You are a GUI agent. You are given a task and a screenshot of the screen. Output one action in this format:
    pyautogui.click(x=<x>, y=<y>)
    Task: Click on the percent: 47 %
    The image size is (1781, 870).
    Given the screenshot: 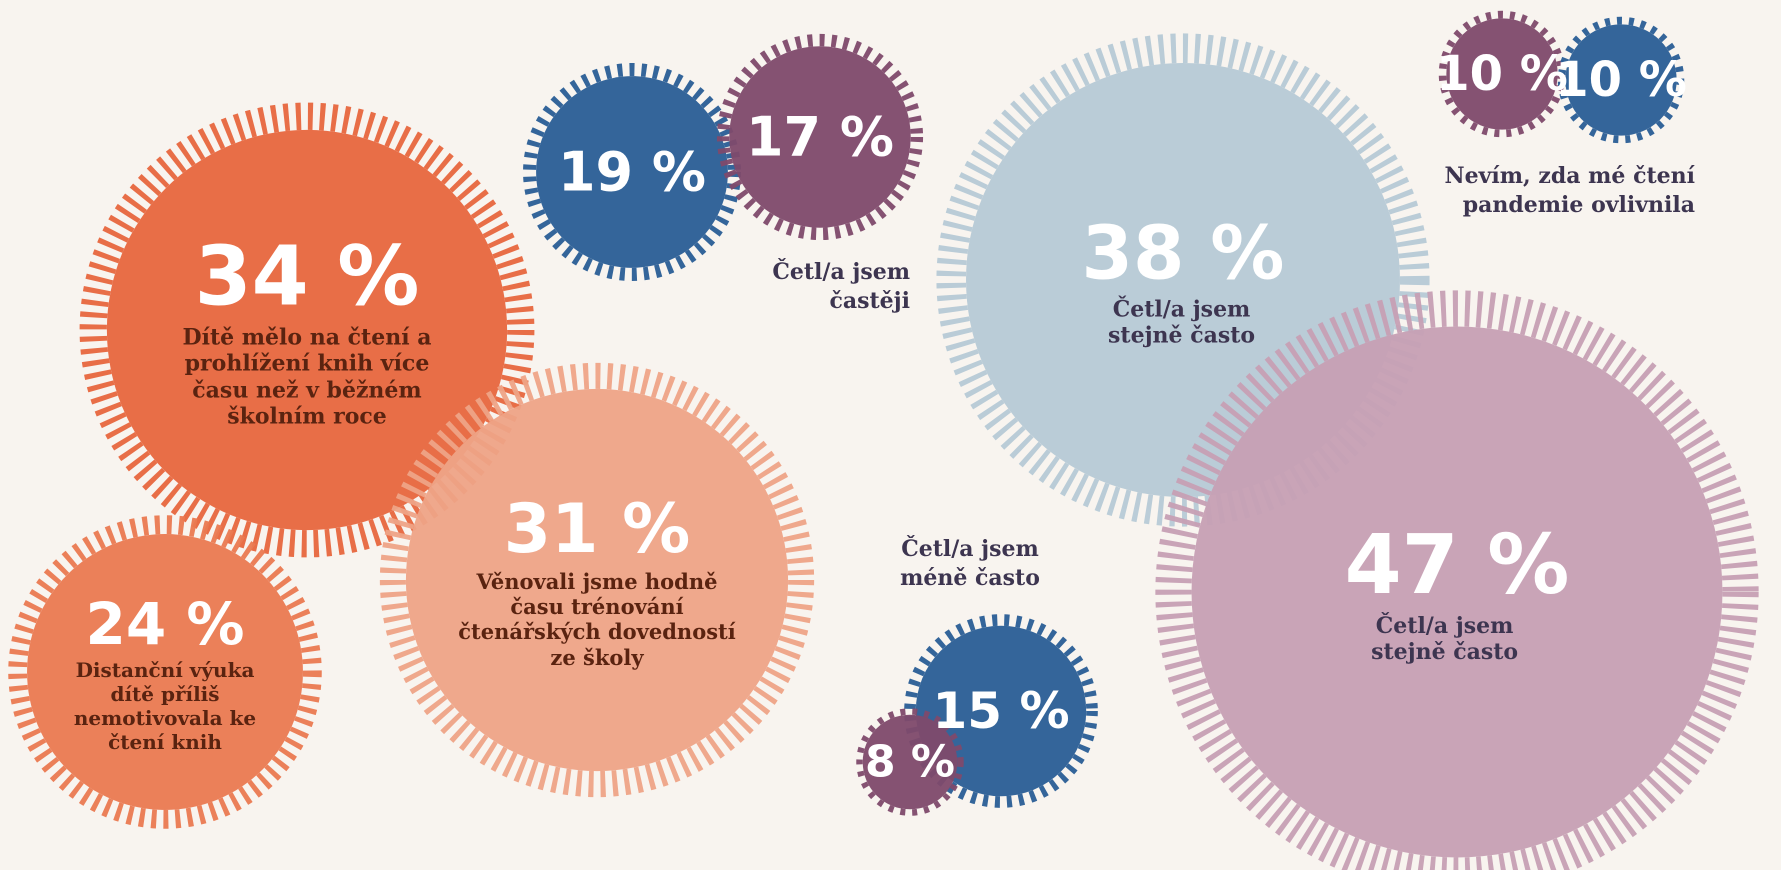 What is the action you would take?
    pyautogui.click(x=1457, y=566)
    